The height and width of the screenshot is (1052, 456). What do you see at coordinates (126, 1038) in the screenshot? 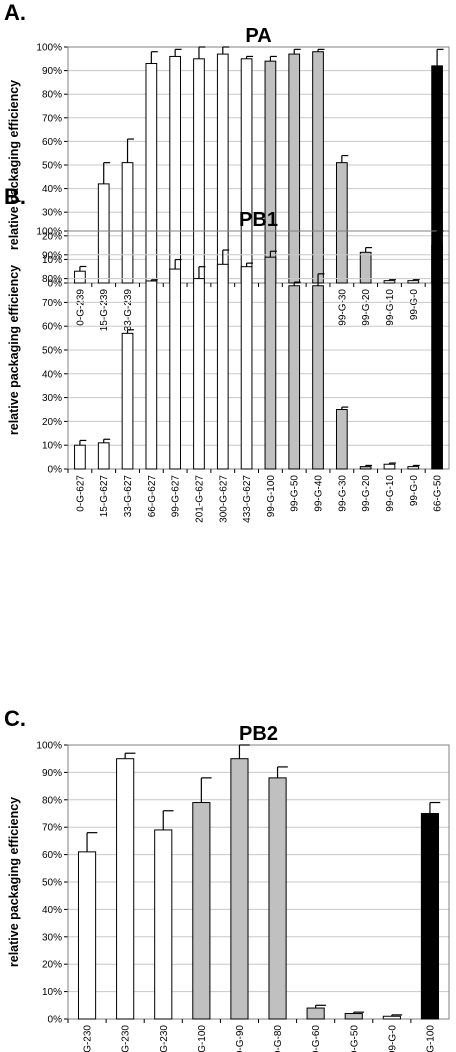
I see `x-tick-label: 99-G-230` at bounding box center [126, 1038].